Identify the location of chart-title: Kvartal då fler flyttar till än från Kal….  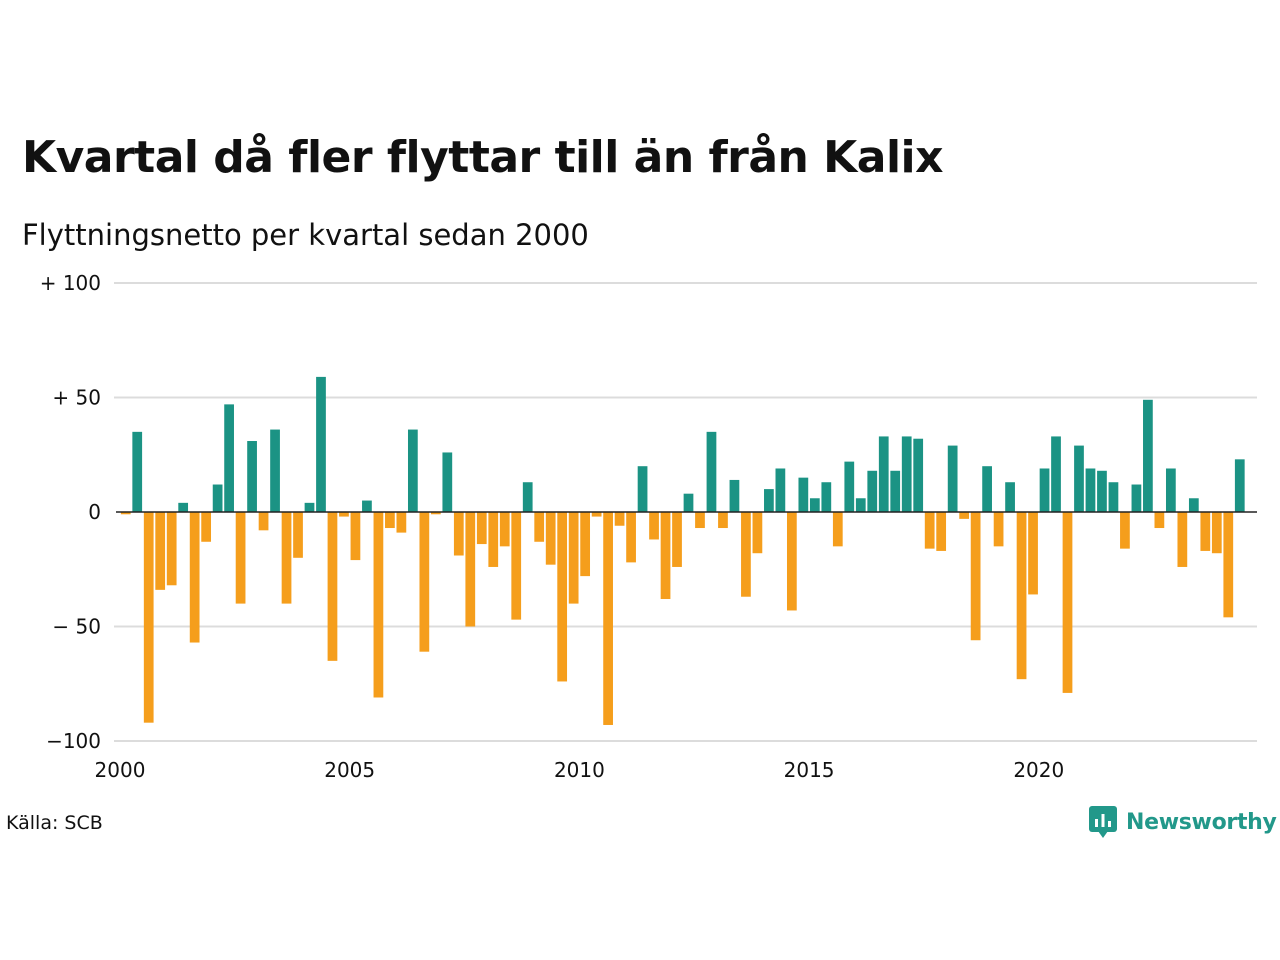
(483, 157).